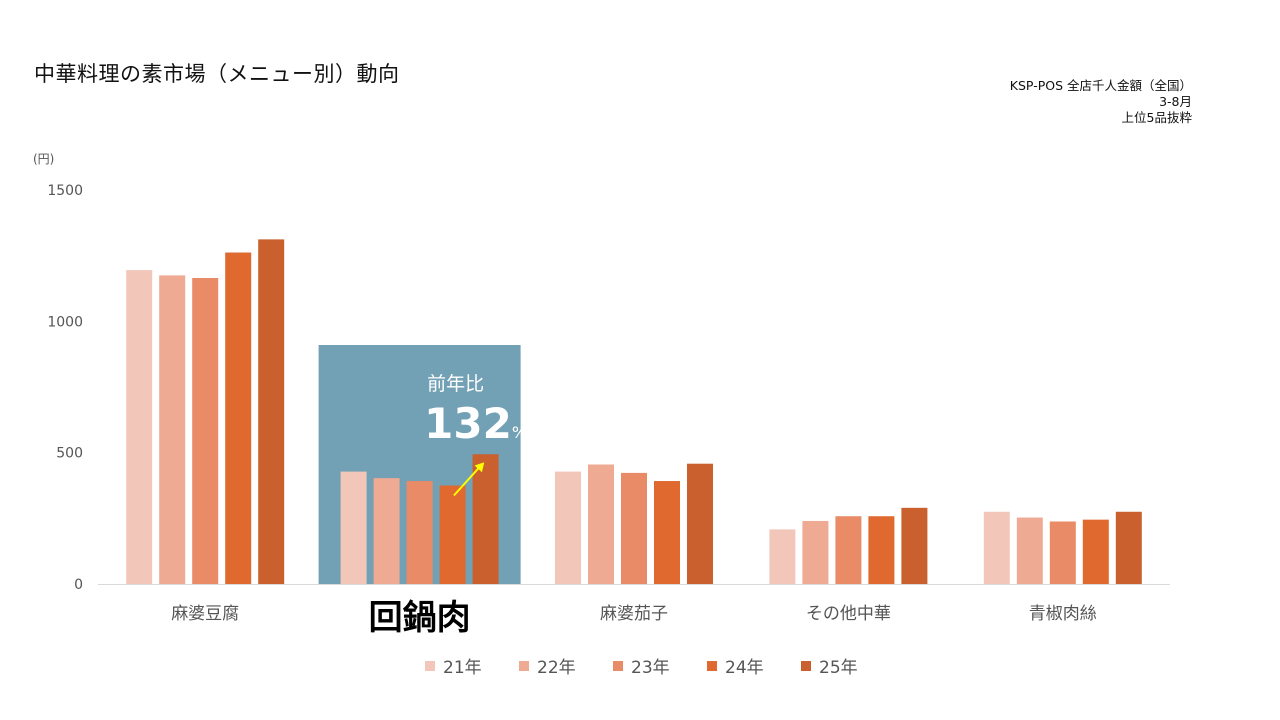 Image resolution: width=1280 pixels, height=720 pixels. I want to click on legend-item: 23年, so click(641, 665).